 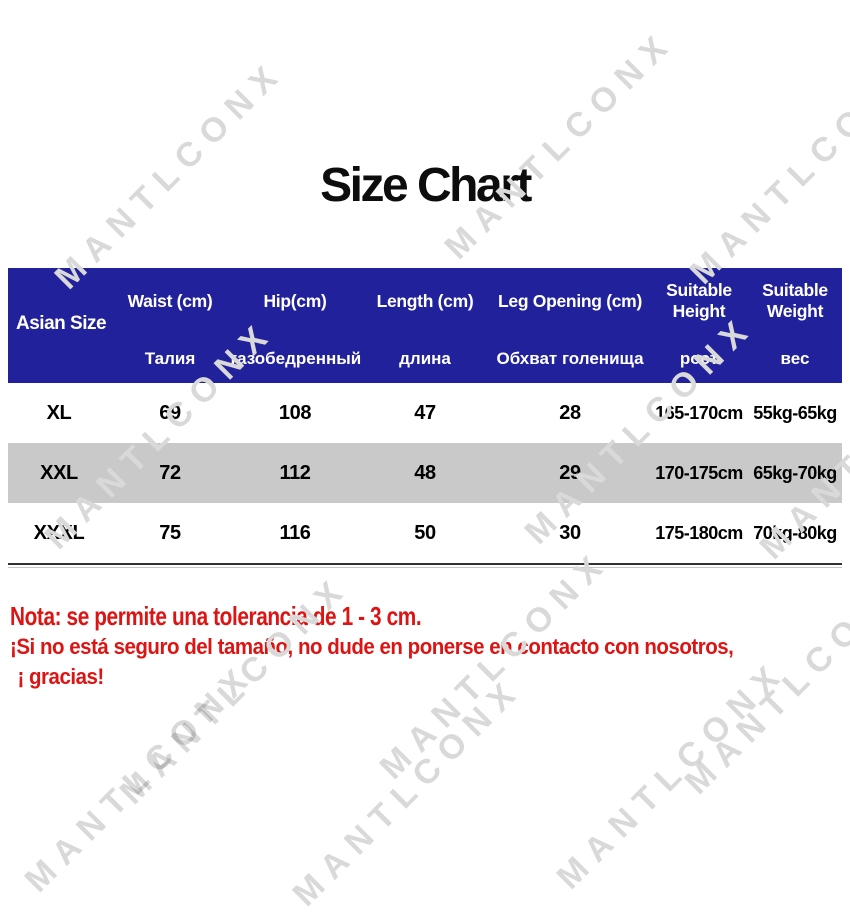 What do you see at coordinates (570, 325) in the screenshot?
I see `header-cell-leg-opening: Leg Opening (cm) Обхват голенища` at bounding box center [570, 325].